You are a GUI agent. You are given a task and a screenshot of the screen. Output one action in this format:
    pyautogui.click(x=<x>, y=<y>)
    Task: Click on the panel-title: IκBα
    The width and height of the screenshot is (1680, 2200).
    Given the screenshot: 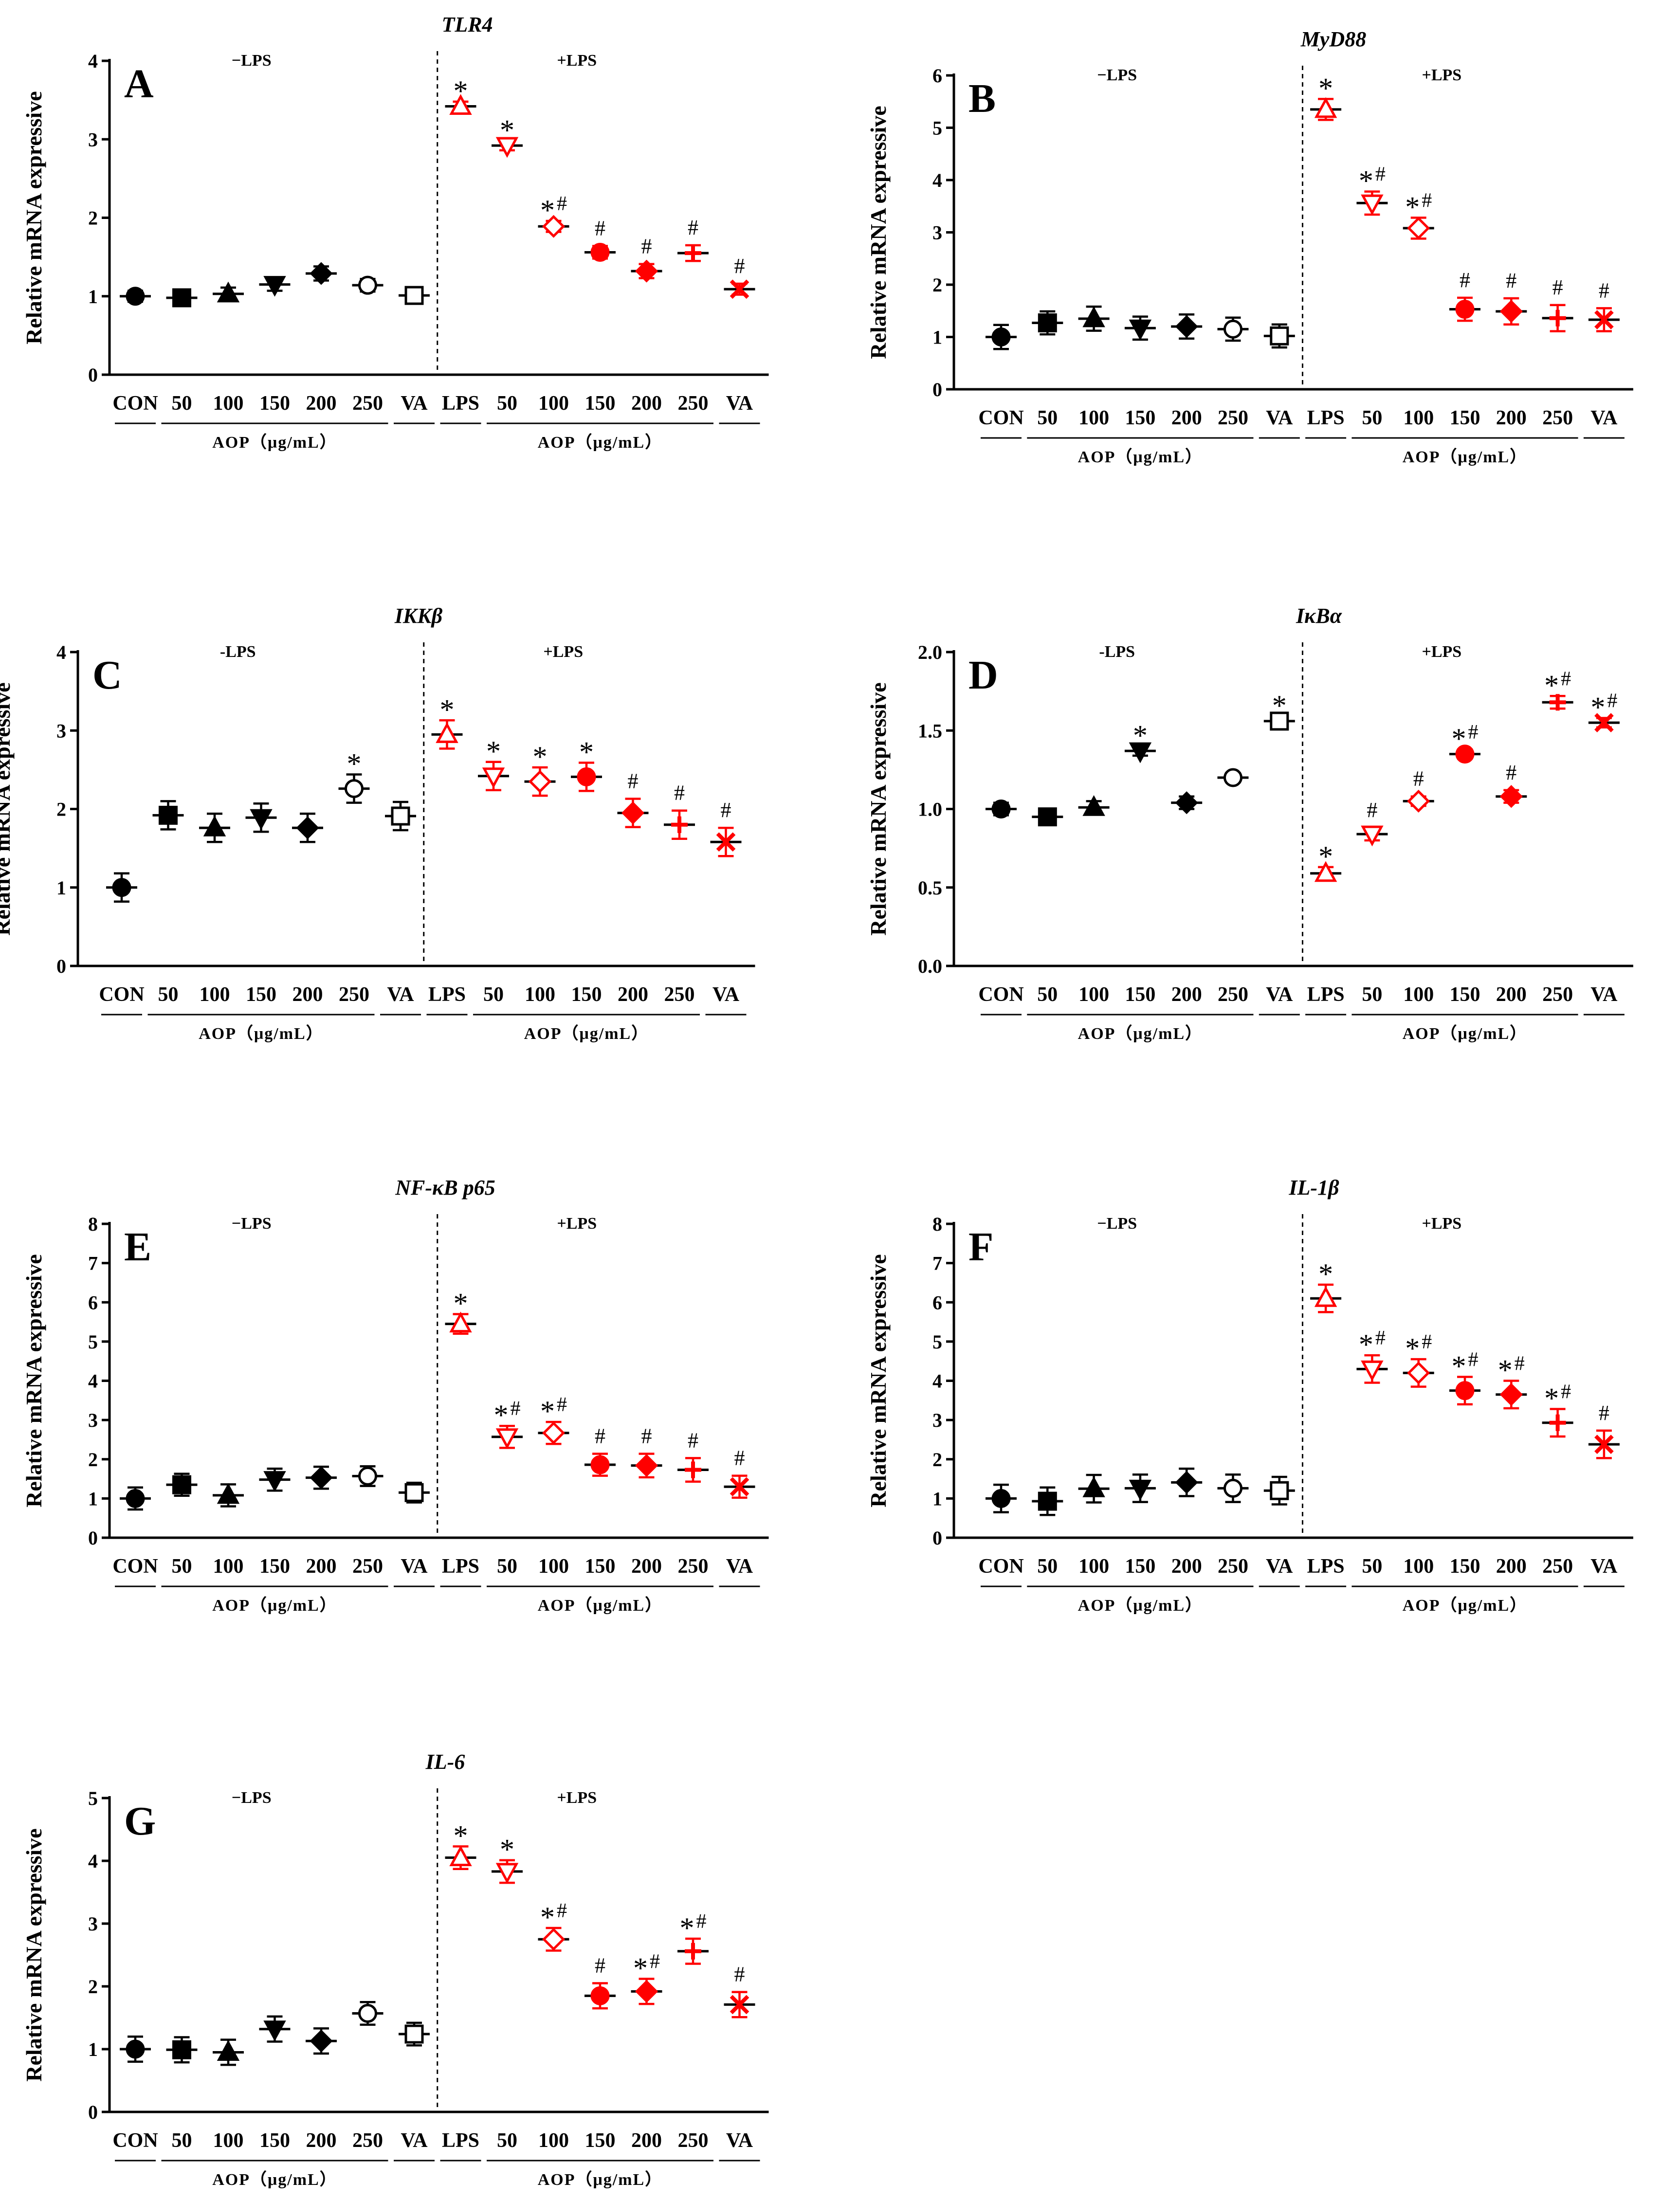 What is the action you would take?
    pyautogui.click(x=1319, y=616)
    